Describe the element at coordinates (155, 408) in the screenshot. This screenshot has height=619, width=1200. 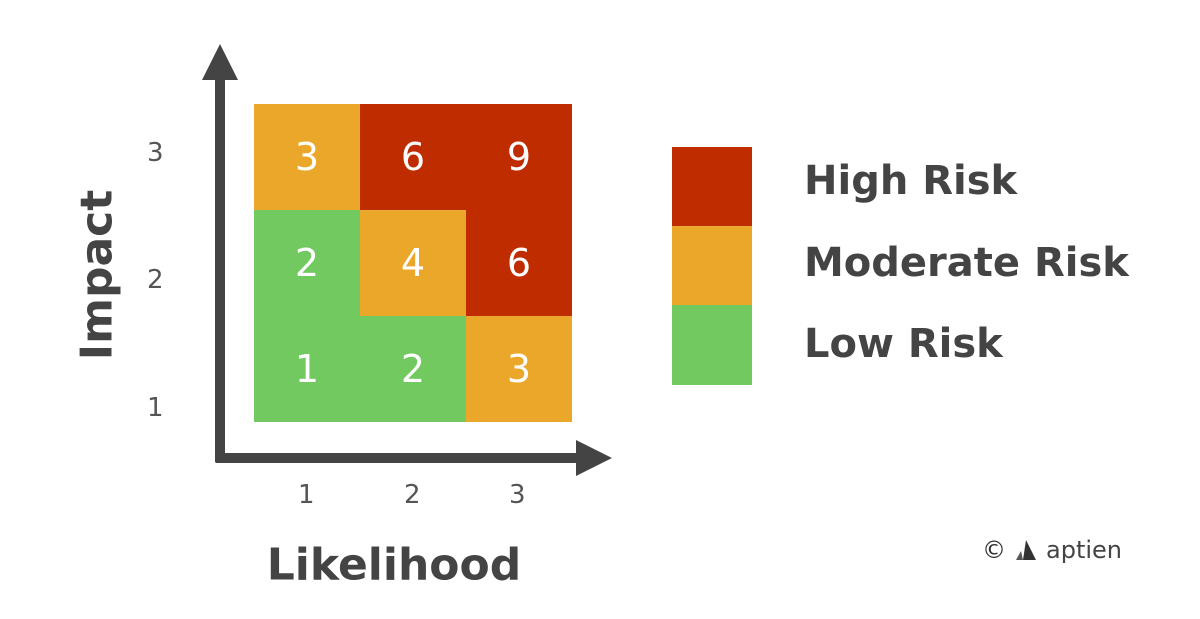
I see `y-tick-1: 1` at that location.